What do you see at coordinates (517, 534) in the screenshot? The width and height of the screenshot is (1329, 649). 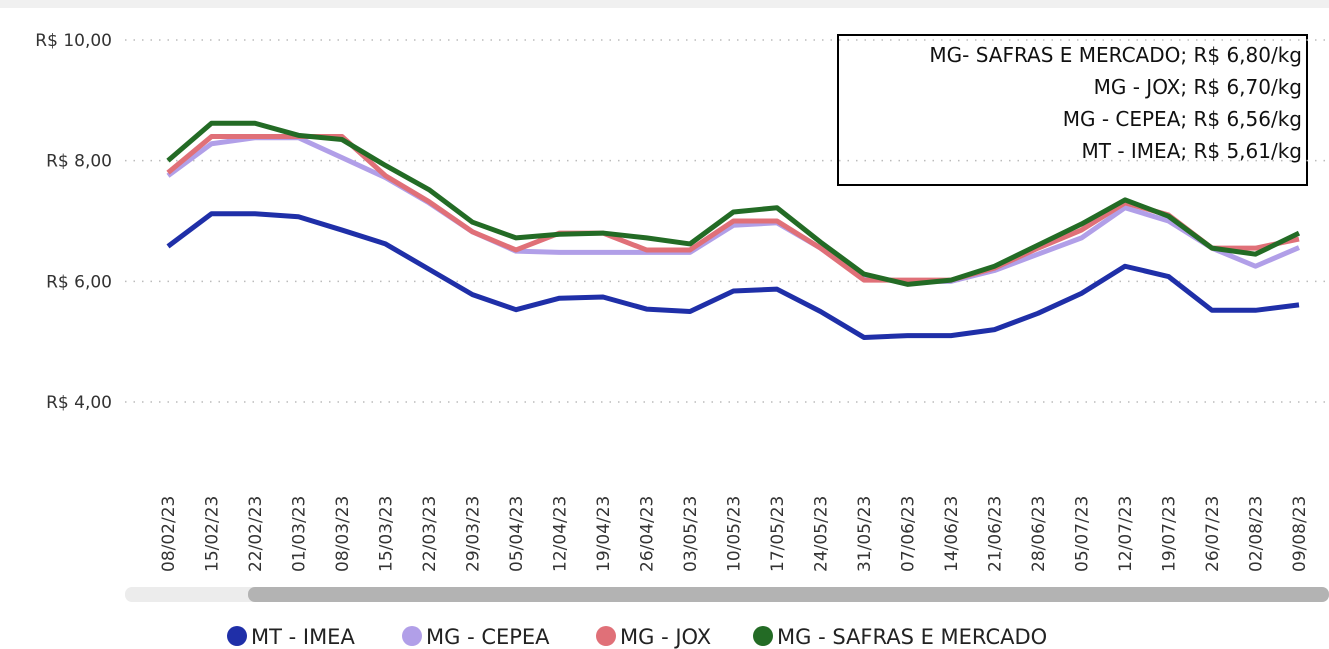 I see `x-tick-label: 05/04/23` at bounding box center [517, 534].